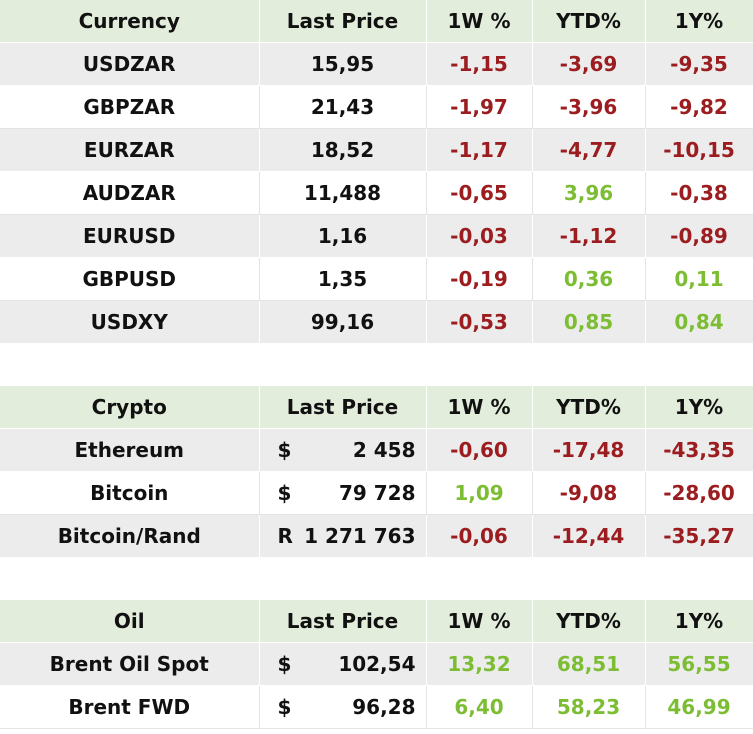  What do you see at coordinates (343, 64) in the screenshot?
I see `last-price: 15,95` at bounding box center [343, 64].